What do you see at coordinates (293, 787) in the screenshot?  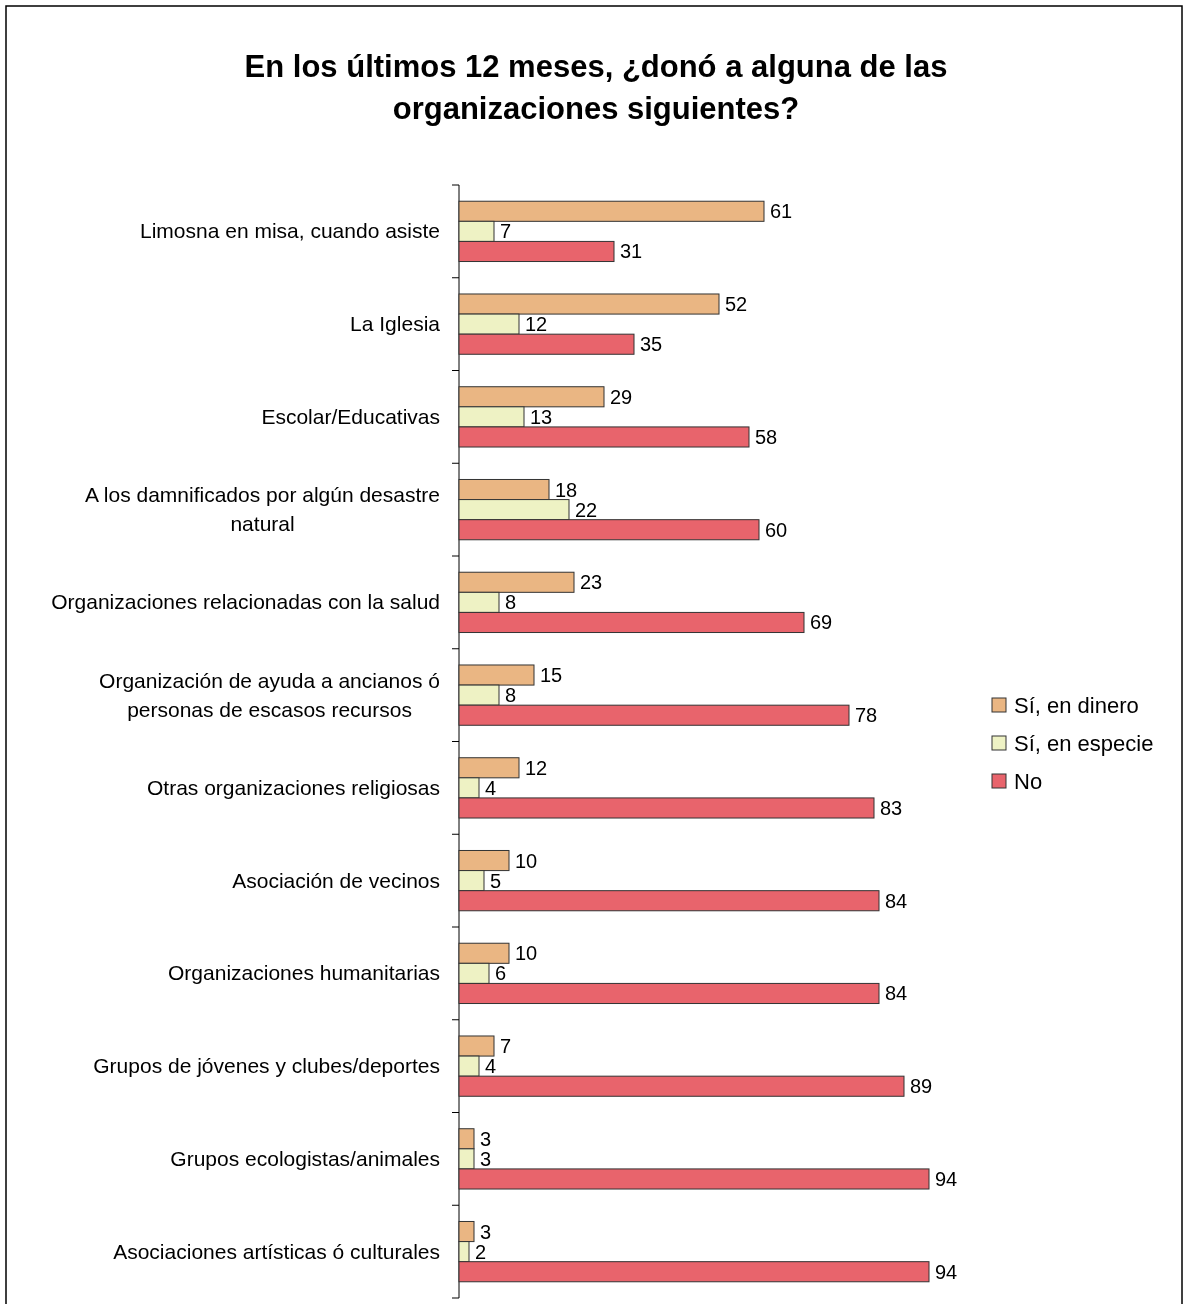 I see `y-tick-label: Otras organizaciones religiosas` at bounding box center [293, 787].